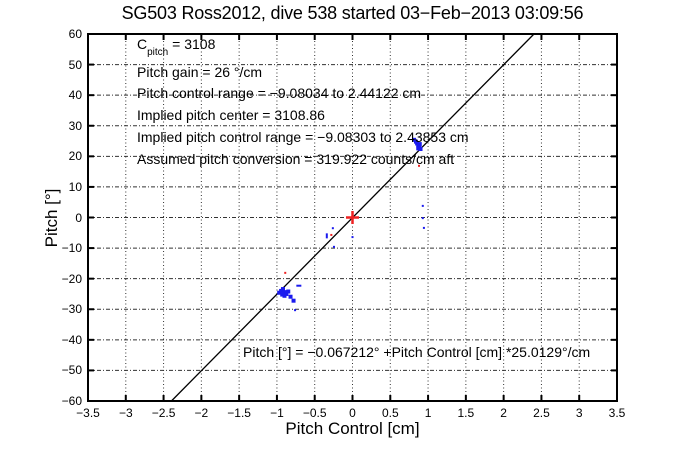 This screenshot has width=681, height=454. What do you see at coordinates (176, 47) in the screenshot?
I see `annotation-cpitch: Cpitch = 3108` at bounding box center [176, 47].